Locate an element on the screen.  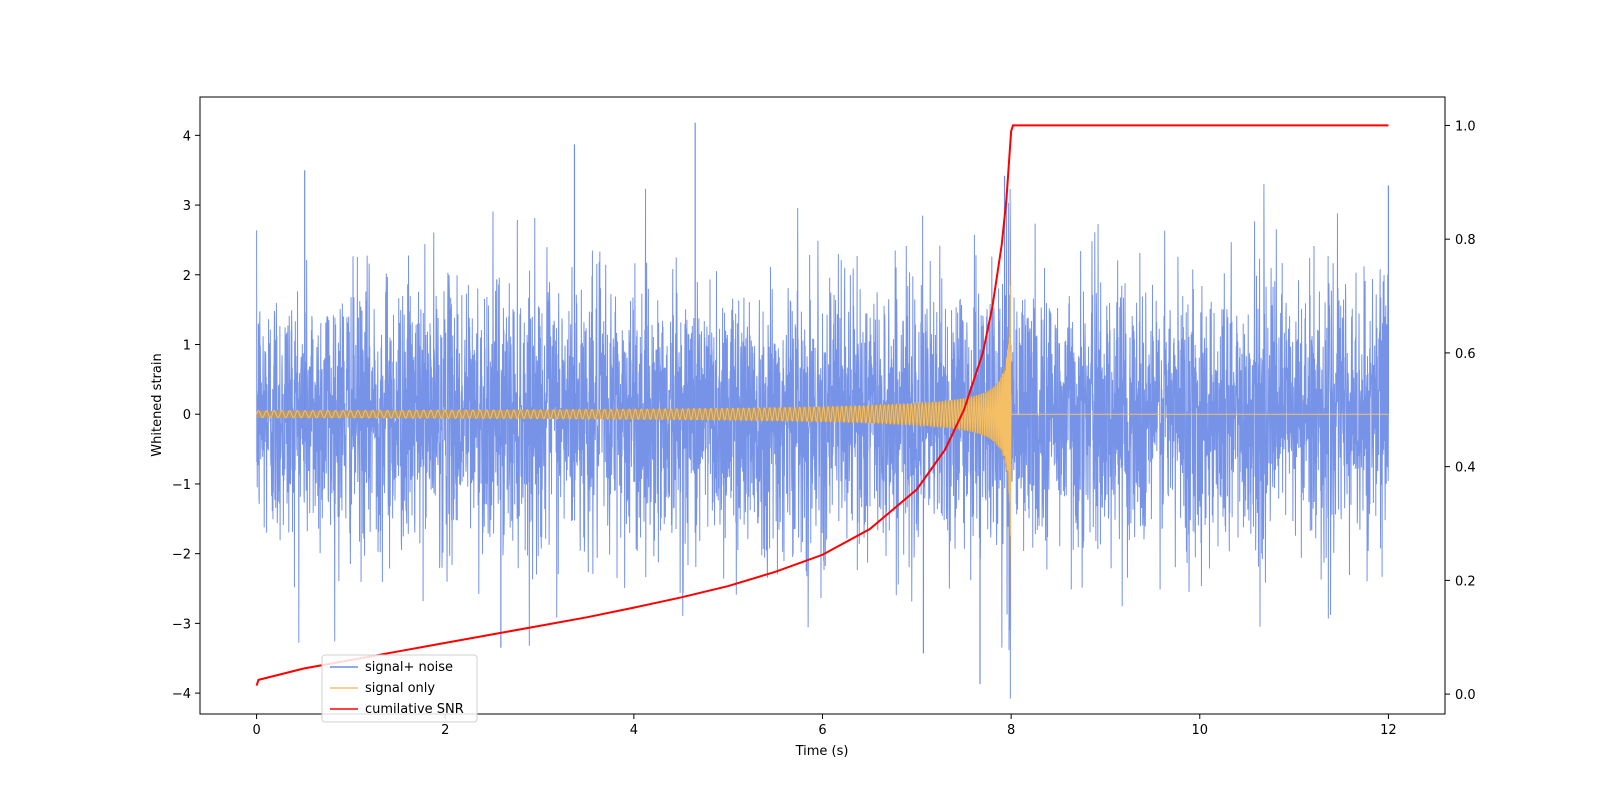
y2-tick-label: 0.8 is located at coordinates (1465, 240).